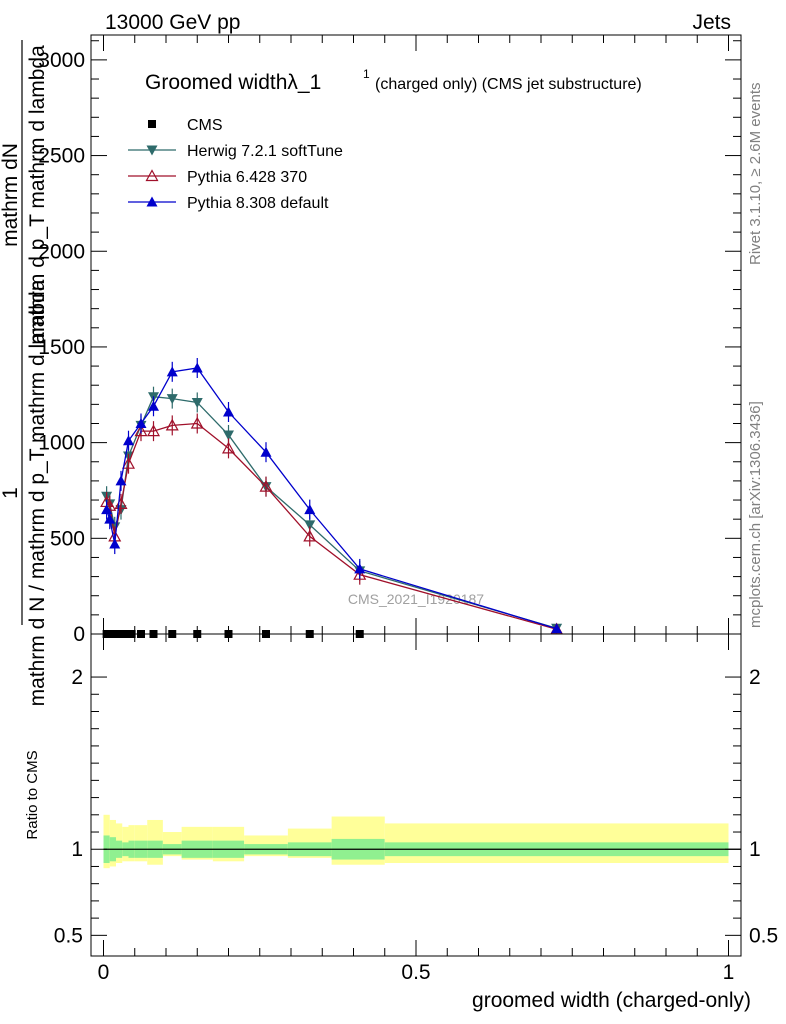  What do you see at coordinates (61, 156) in the screenshot?
I see `main-y-tick-label: 2500` at bounding box center [61, 156].